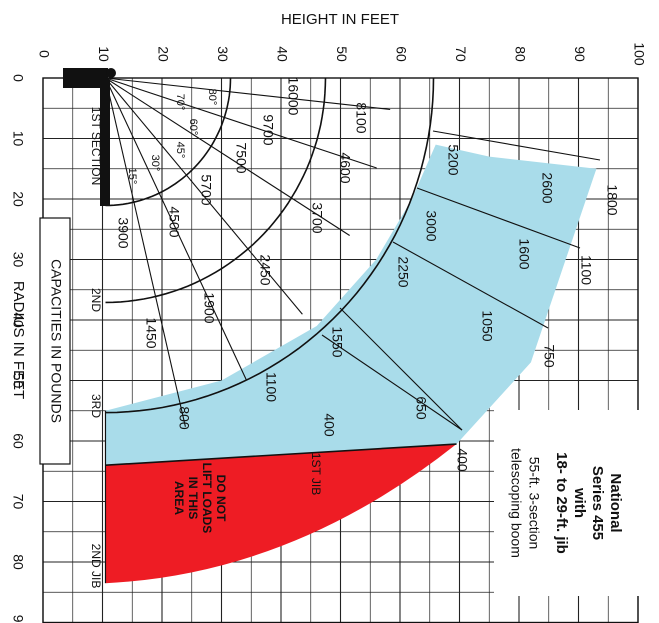 This screenshot has height=623, width=659. I want to click on capacity-label: 1800, so click(612, 199).